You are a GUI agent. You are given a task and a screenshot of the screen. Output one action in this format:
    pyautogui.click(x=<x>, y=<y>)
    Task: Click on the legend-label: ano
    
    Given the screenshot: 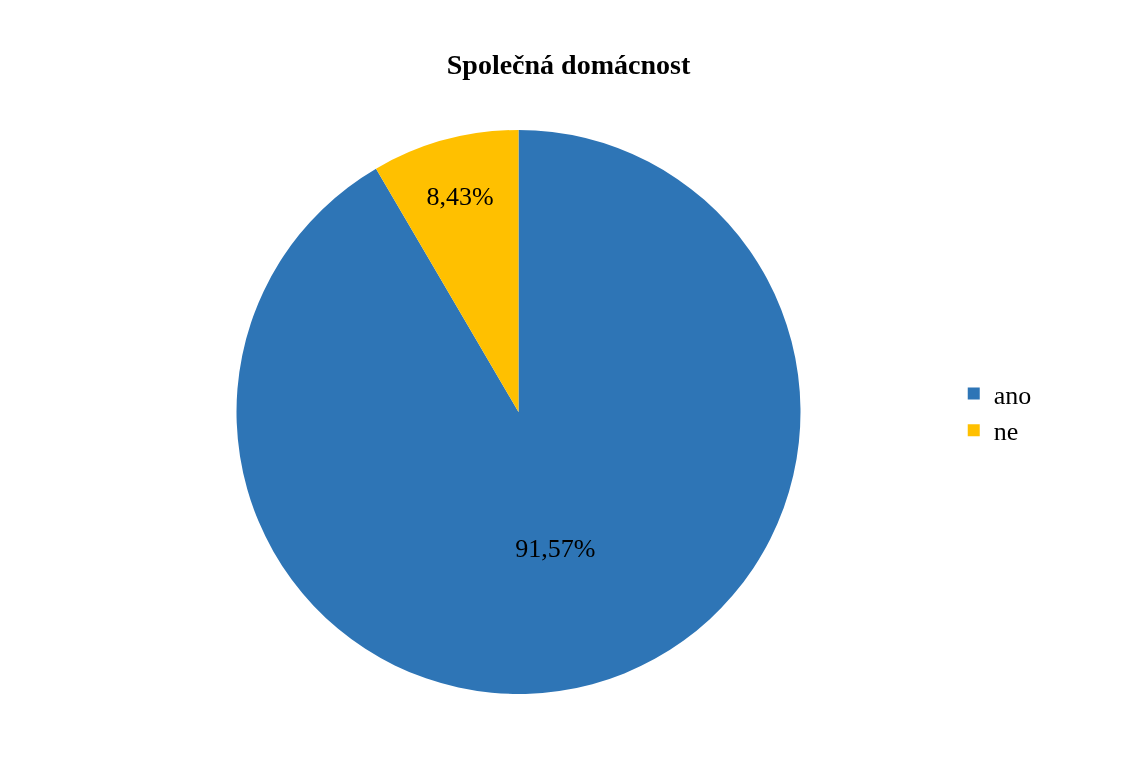 What is the action you would take?
    pyautogui.click(x=1012, y=395)
    